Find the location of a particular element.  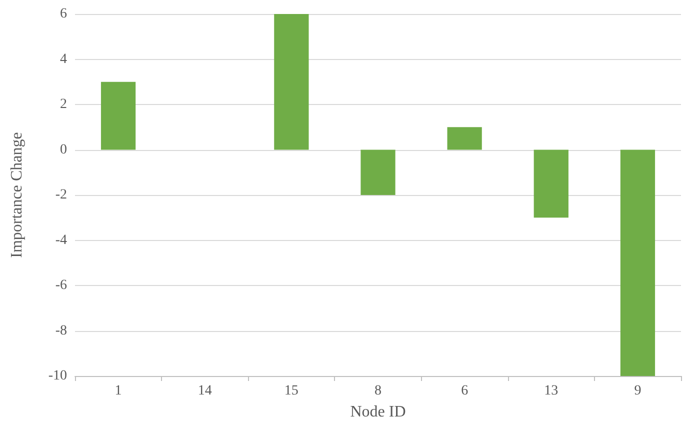

x-tick-label: 1 is located at coordinates (118, 391).